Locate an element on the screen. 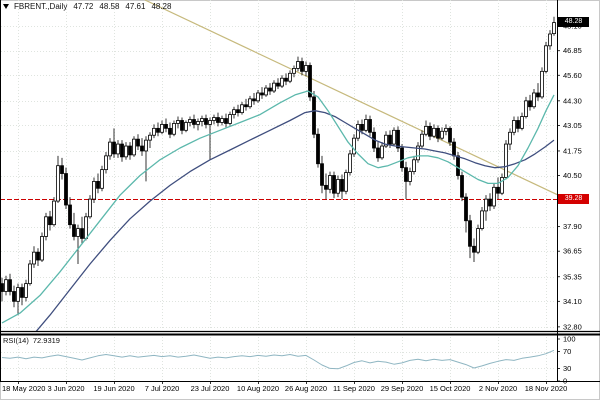  svg-text: 23 Jul 2020 is located at coordinates (210, 388).